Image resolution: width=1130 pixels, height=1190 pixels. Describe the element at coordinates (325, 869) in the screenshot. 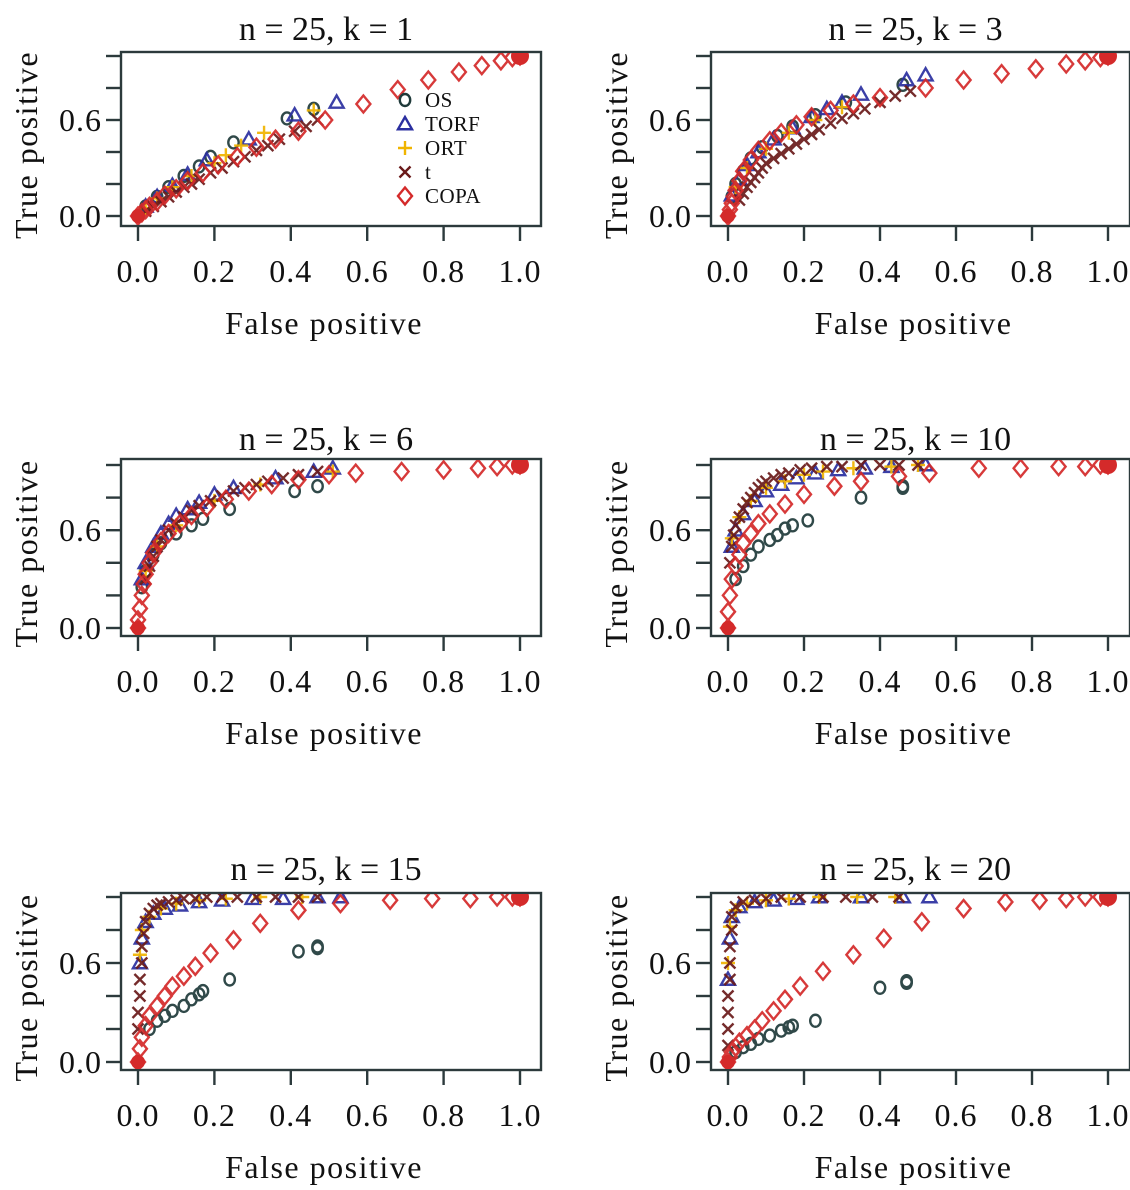

I see `panel-title: n = 25, k = 15` at that location.